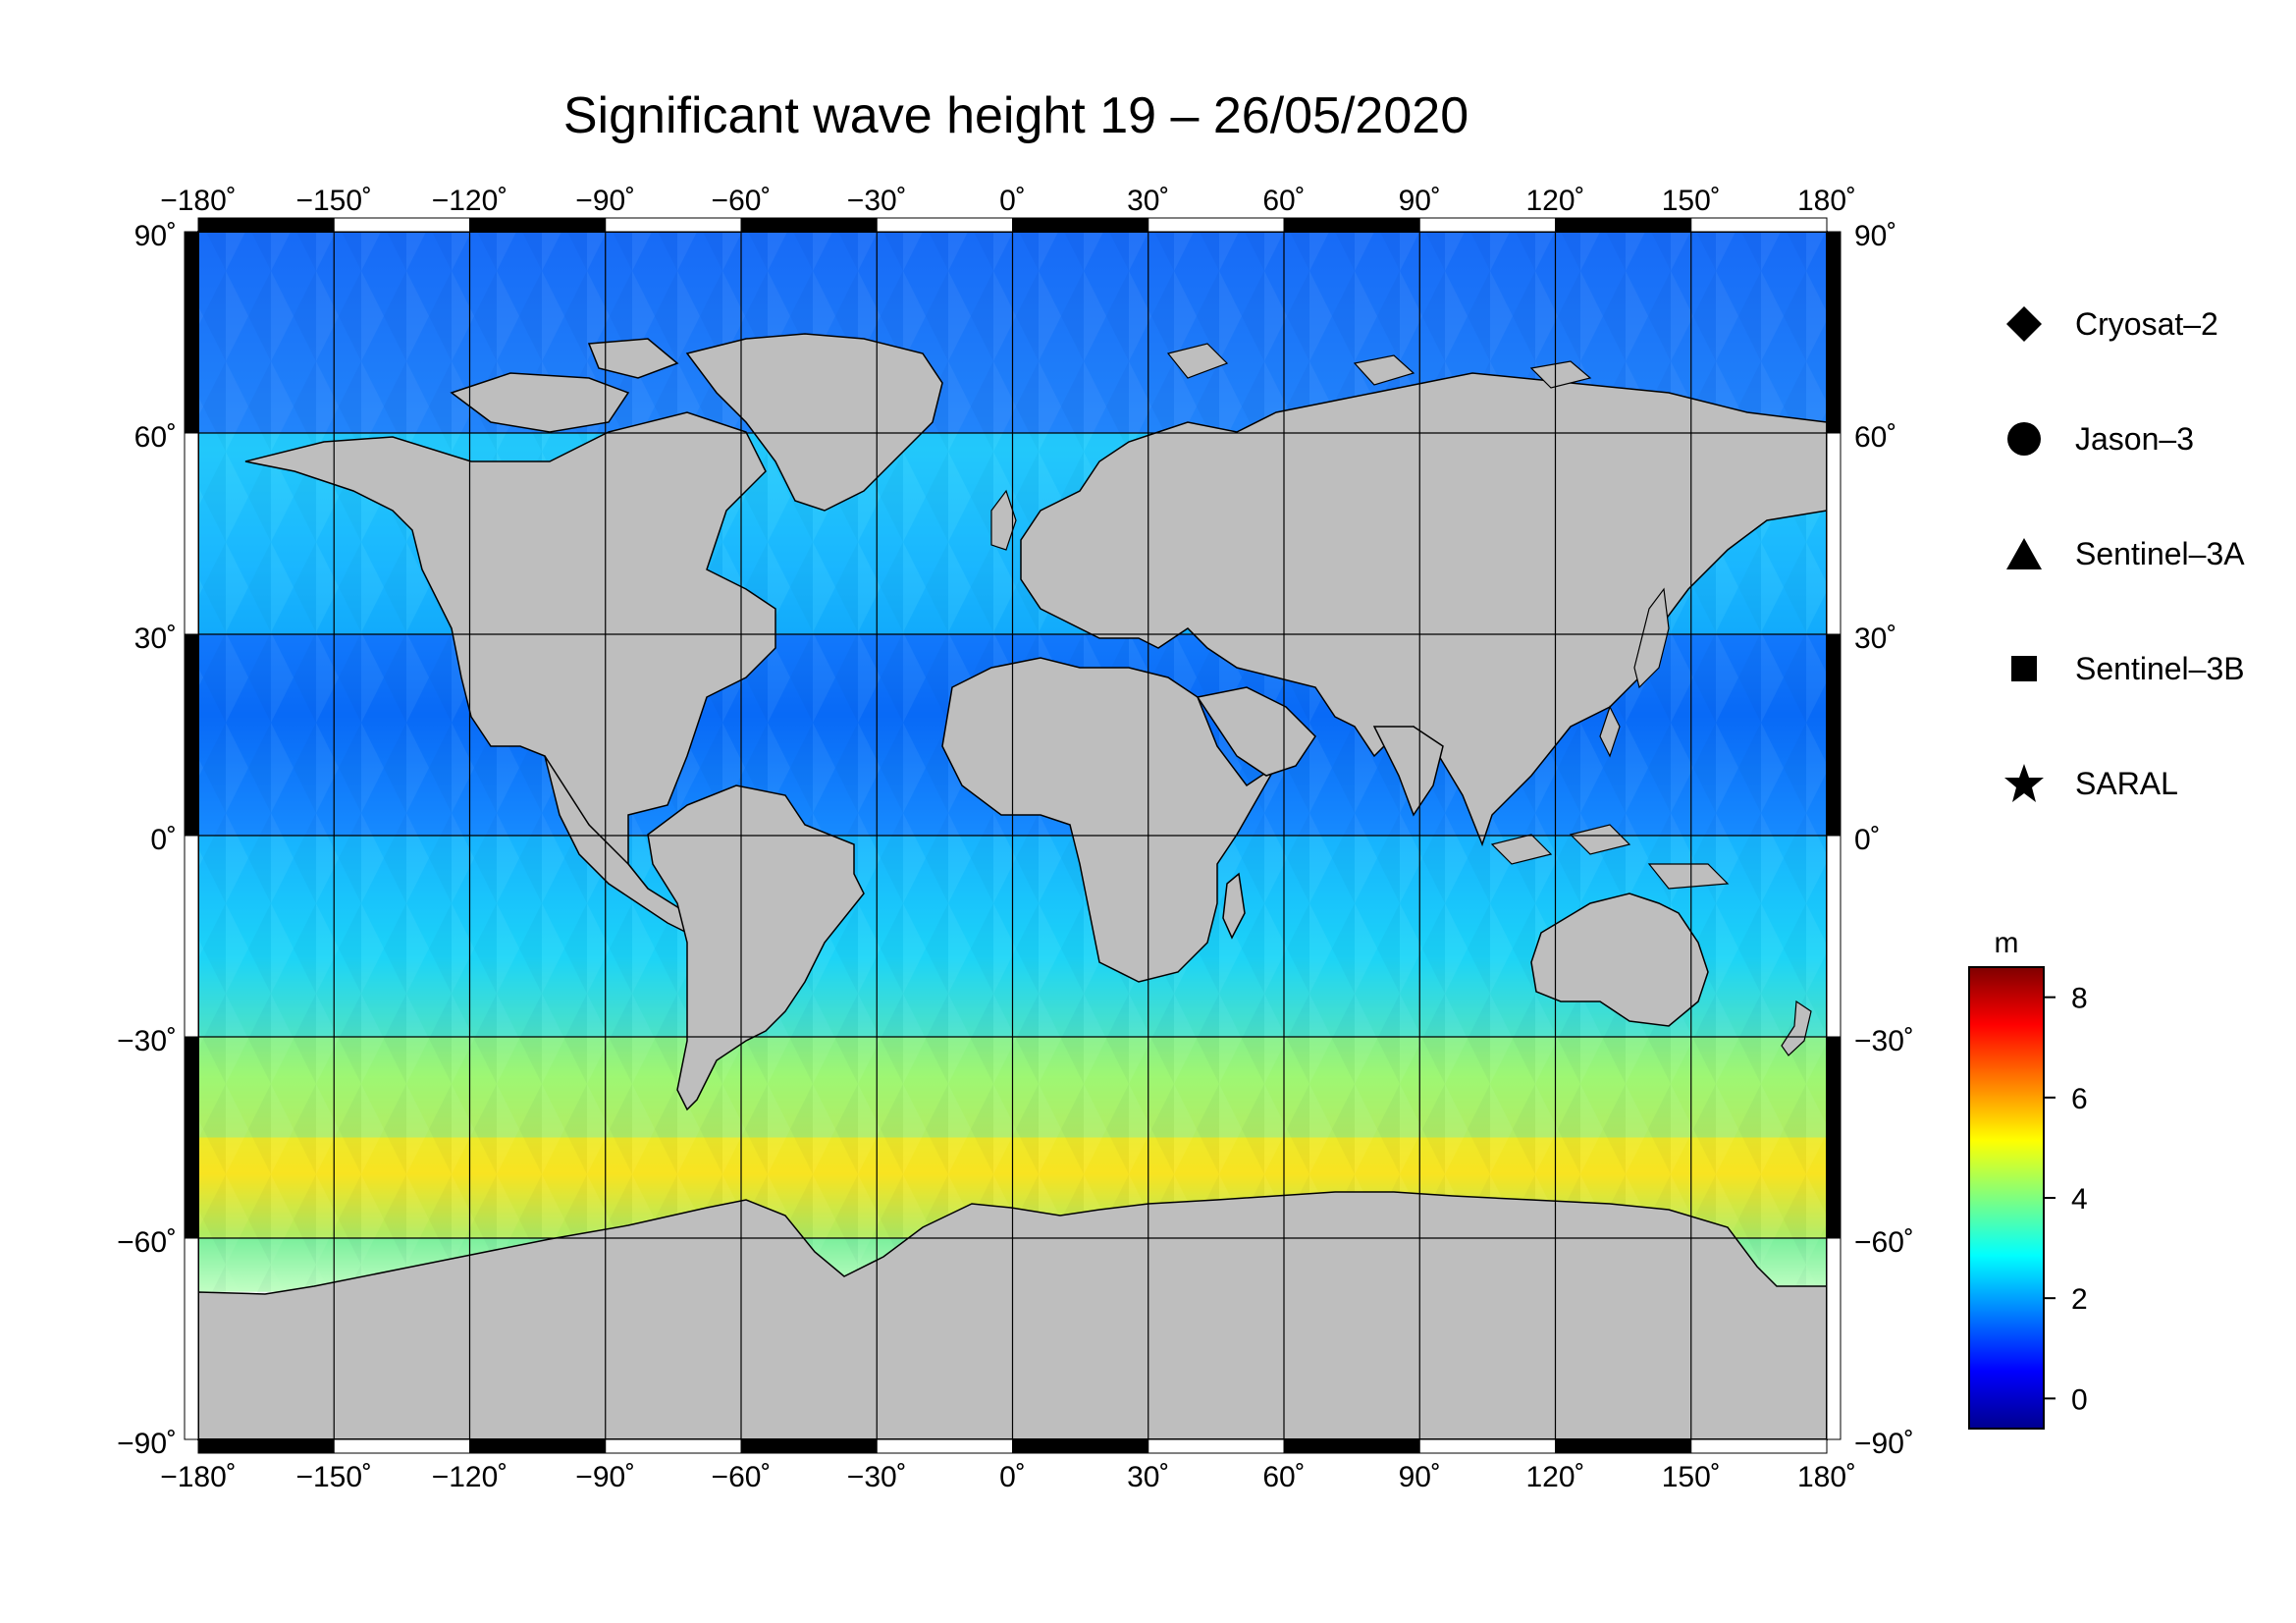 The width and height of the screenshot is (2296, 1623). What do you see at coordinates (756, 947) in the screenshot?
I see `landmass-south-america` at bounding box center [756, 947].